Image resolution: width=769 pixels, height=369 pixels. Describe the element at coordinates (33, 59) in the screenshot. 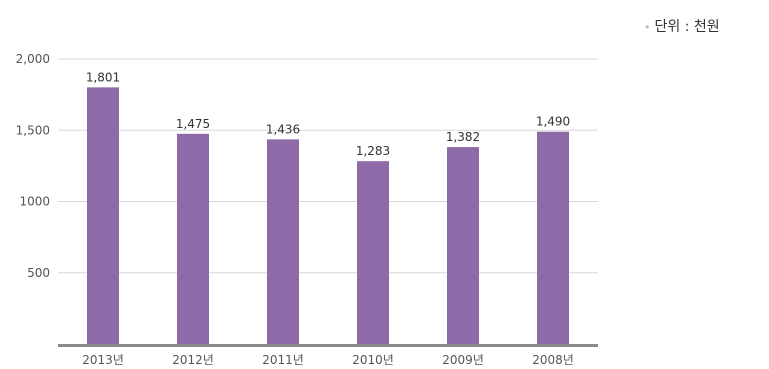

I see `y-tick-label: 2,000` at that location.